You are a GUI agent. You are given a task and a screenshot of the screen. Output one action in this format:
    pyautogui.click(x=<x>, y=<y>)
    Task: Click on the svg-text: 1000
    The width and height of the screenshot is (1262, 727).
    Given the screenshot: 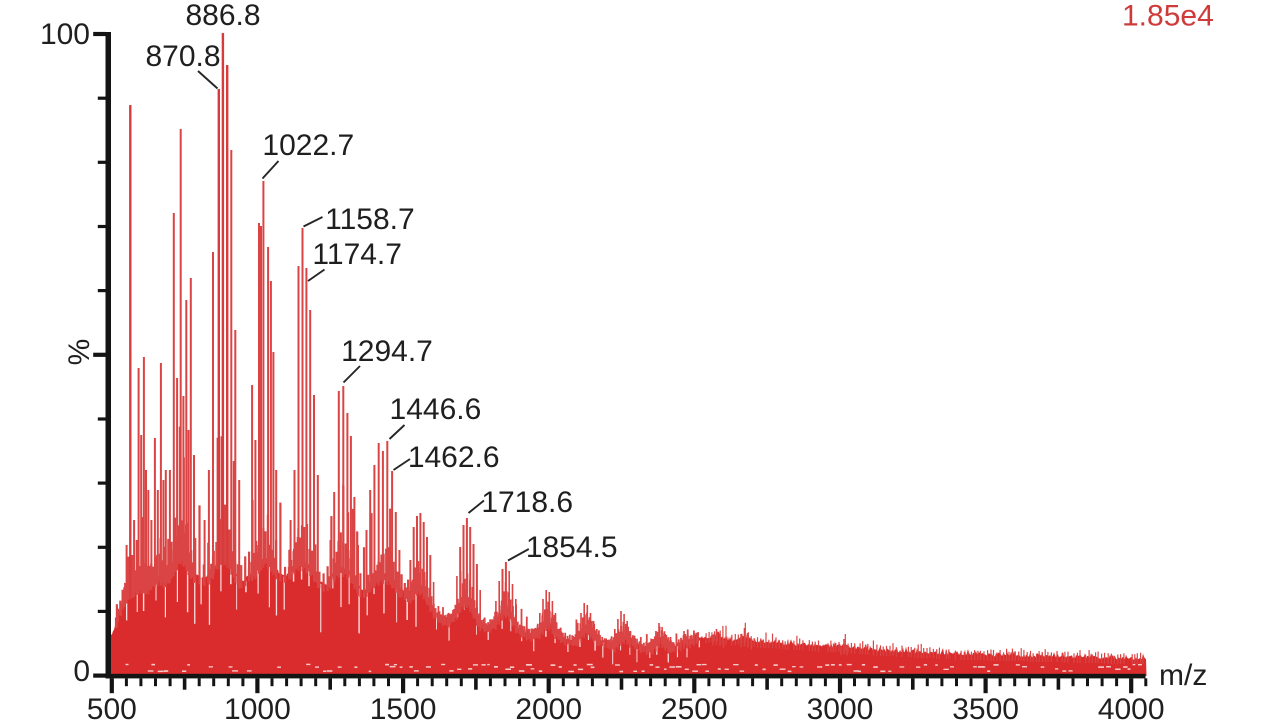 What is the action you would take?
    pyautogui.click(x=257, y=709)
    